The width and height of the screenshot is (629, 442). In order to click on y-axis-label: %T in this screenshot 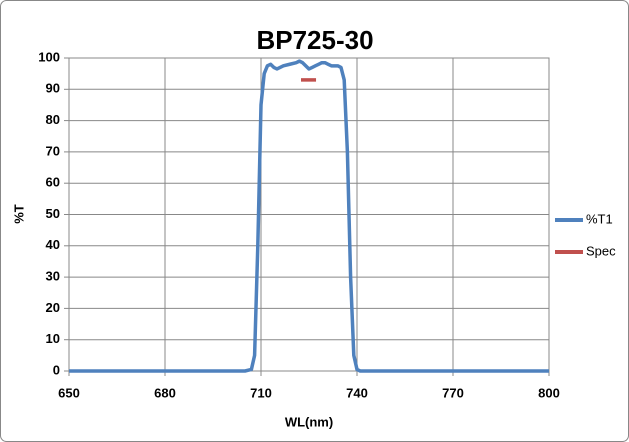, I will do `click(18, 214)`.